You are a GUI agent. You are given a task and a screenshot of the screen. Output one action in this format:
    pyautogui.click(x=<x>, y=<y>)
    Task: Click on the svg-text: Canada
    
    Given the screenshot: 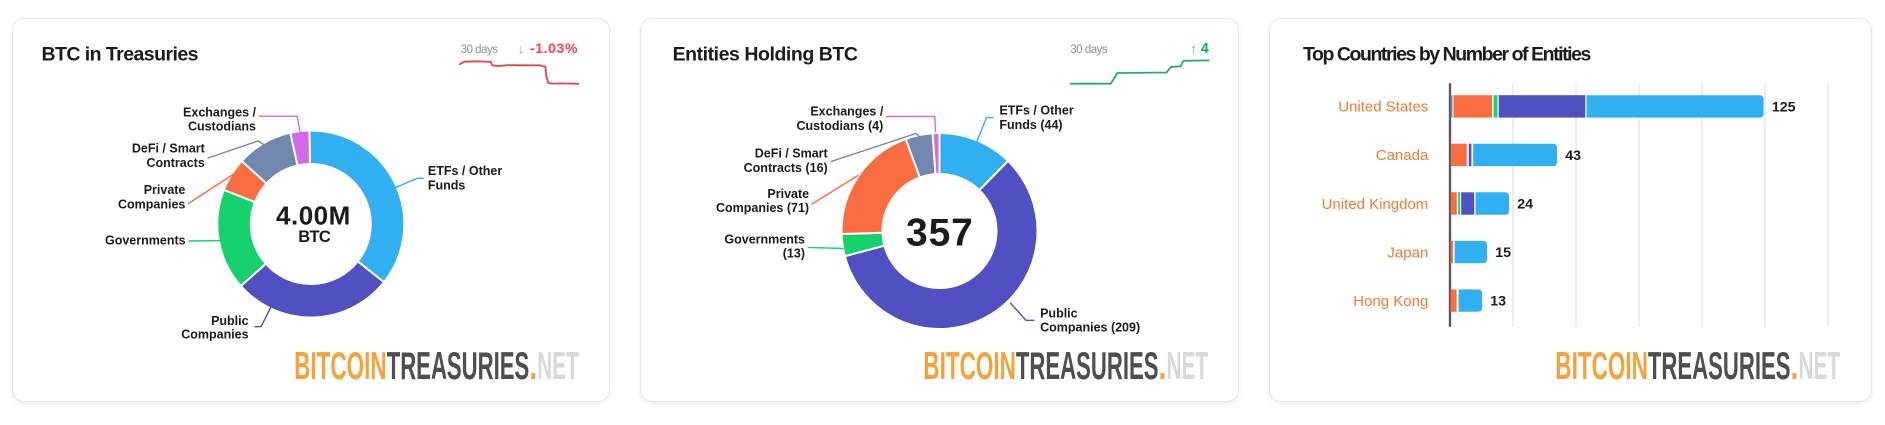 What is the action you would take?
    pyautogui.click(x=1402, y=155)
    